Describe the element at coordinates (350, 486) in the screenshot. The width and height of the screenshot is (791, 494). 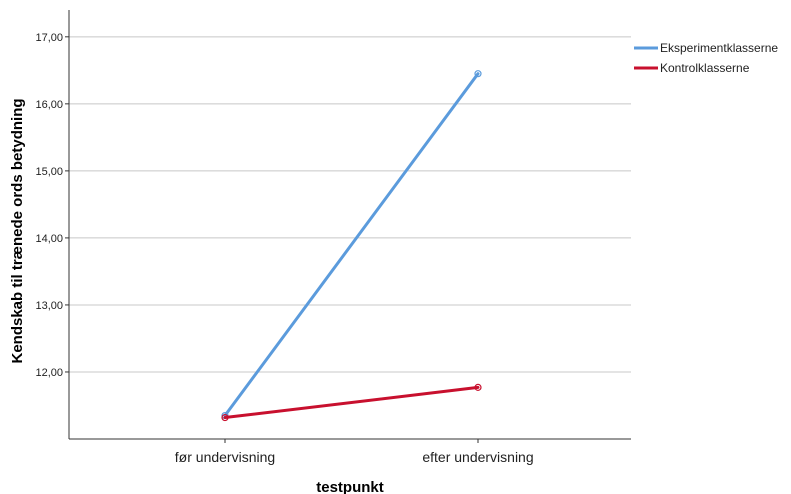
I see `x-axis-title: testpunkt` at that location.